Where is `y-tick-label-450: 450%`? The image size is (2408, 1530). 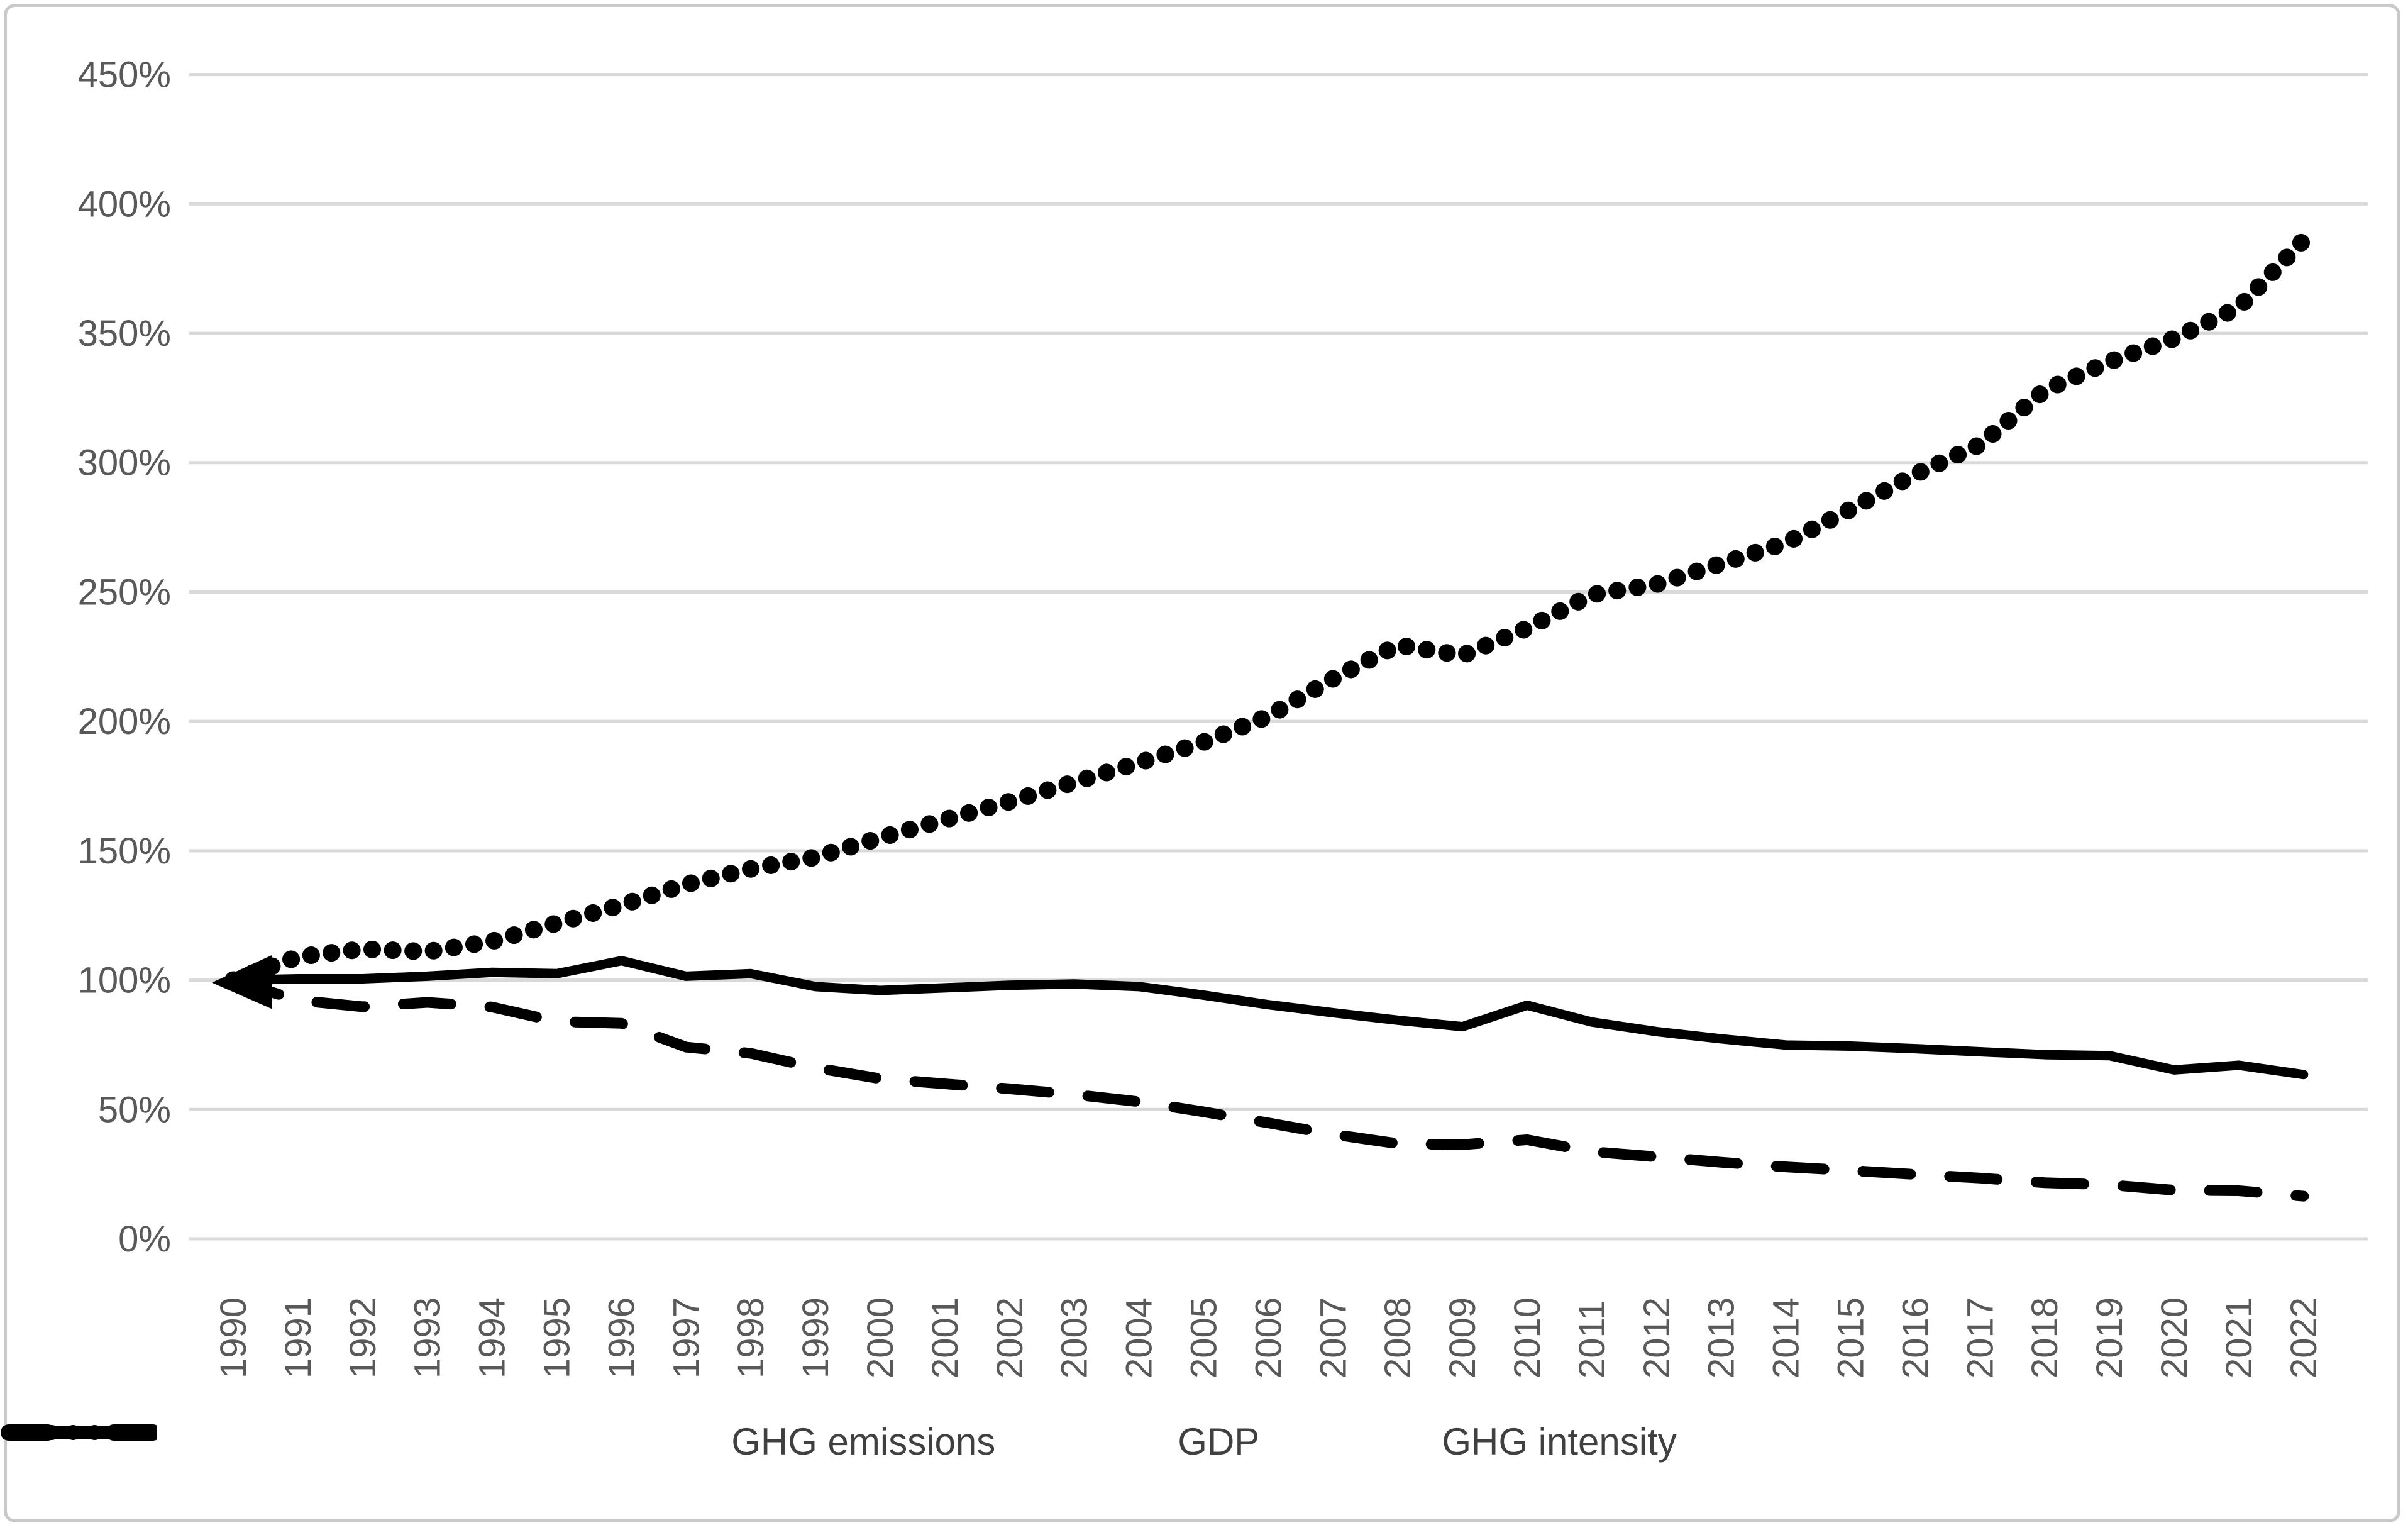 y-tick-label-450: 450% is located at coordinates (124, 75).